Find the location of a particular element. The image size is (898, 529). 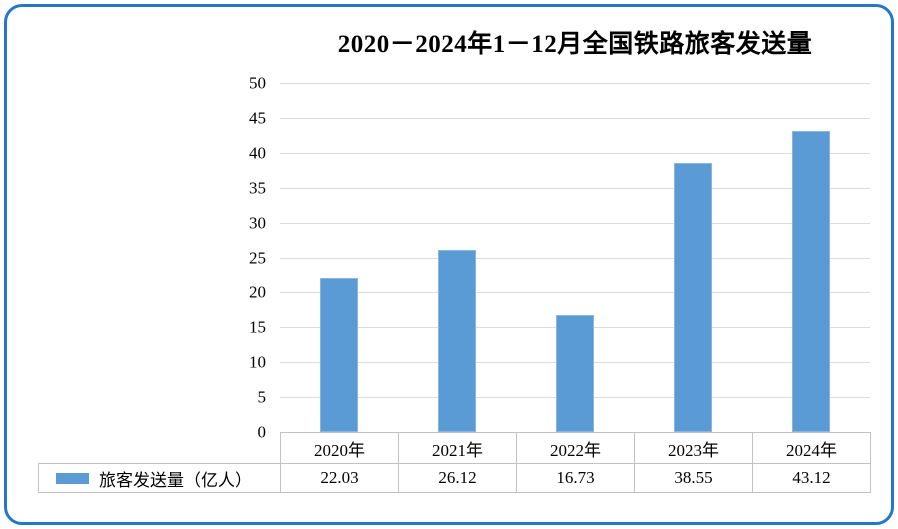

y-tick-label-0: 0 is located at coordinates (262, 432).